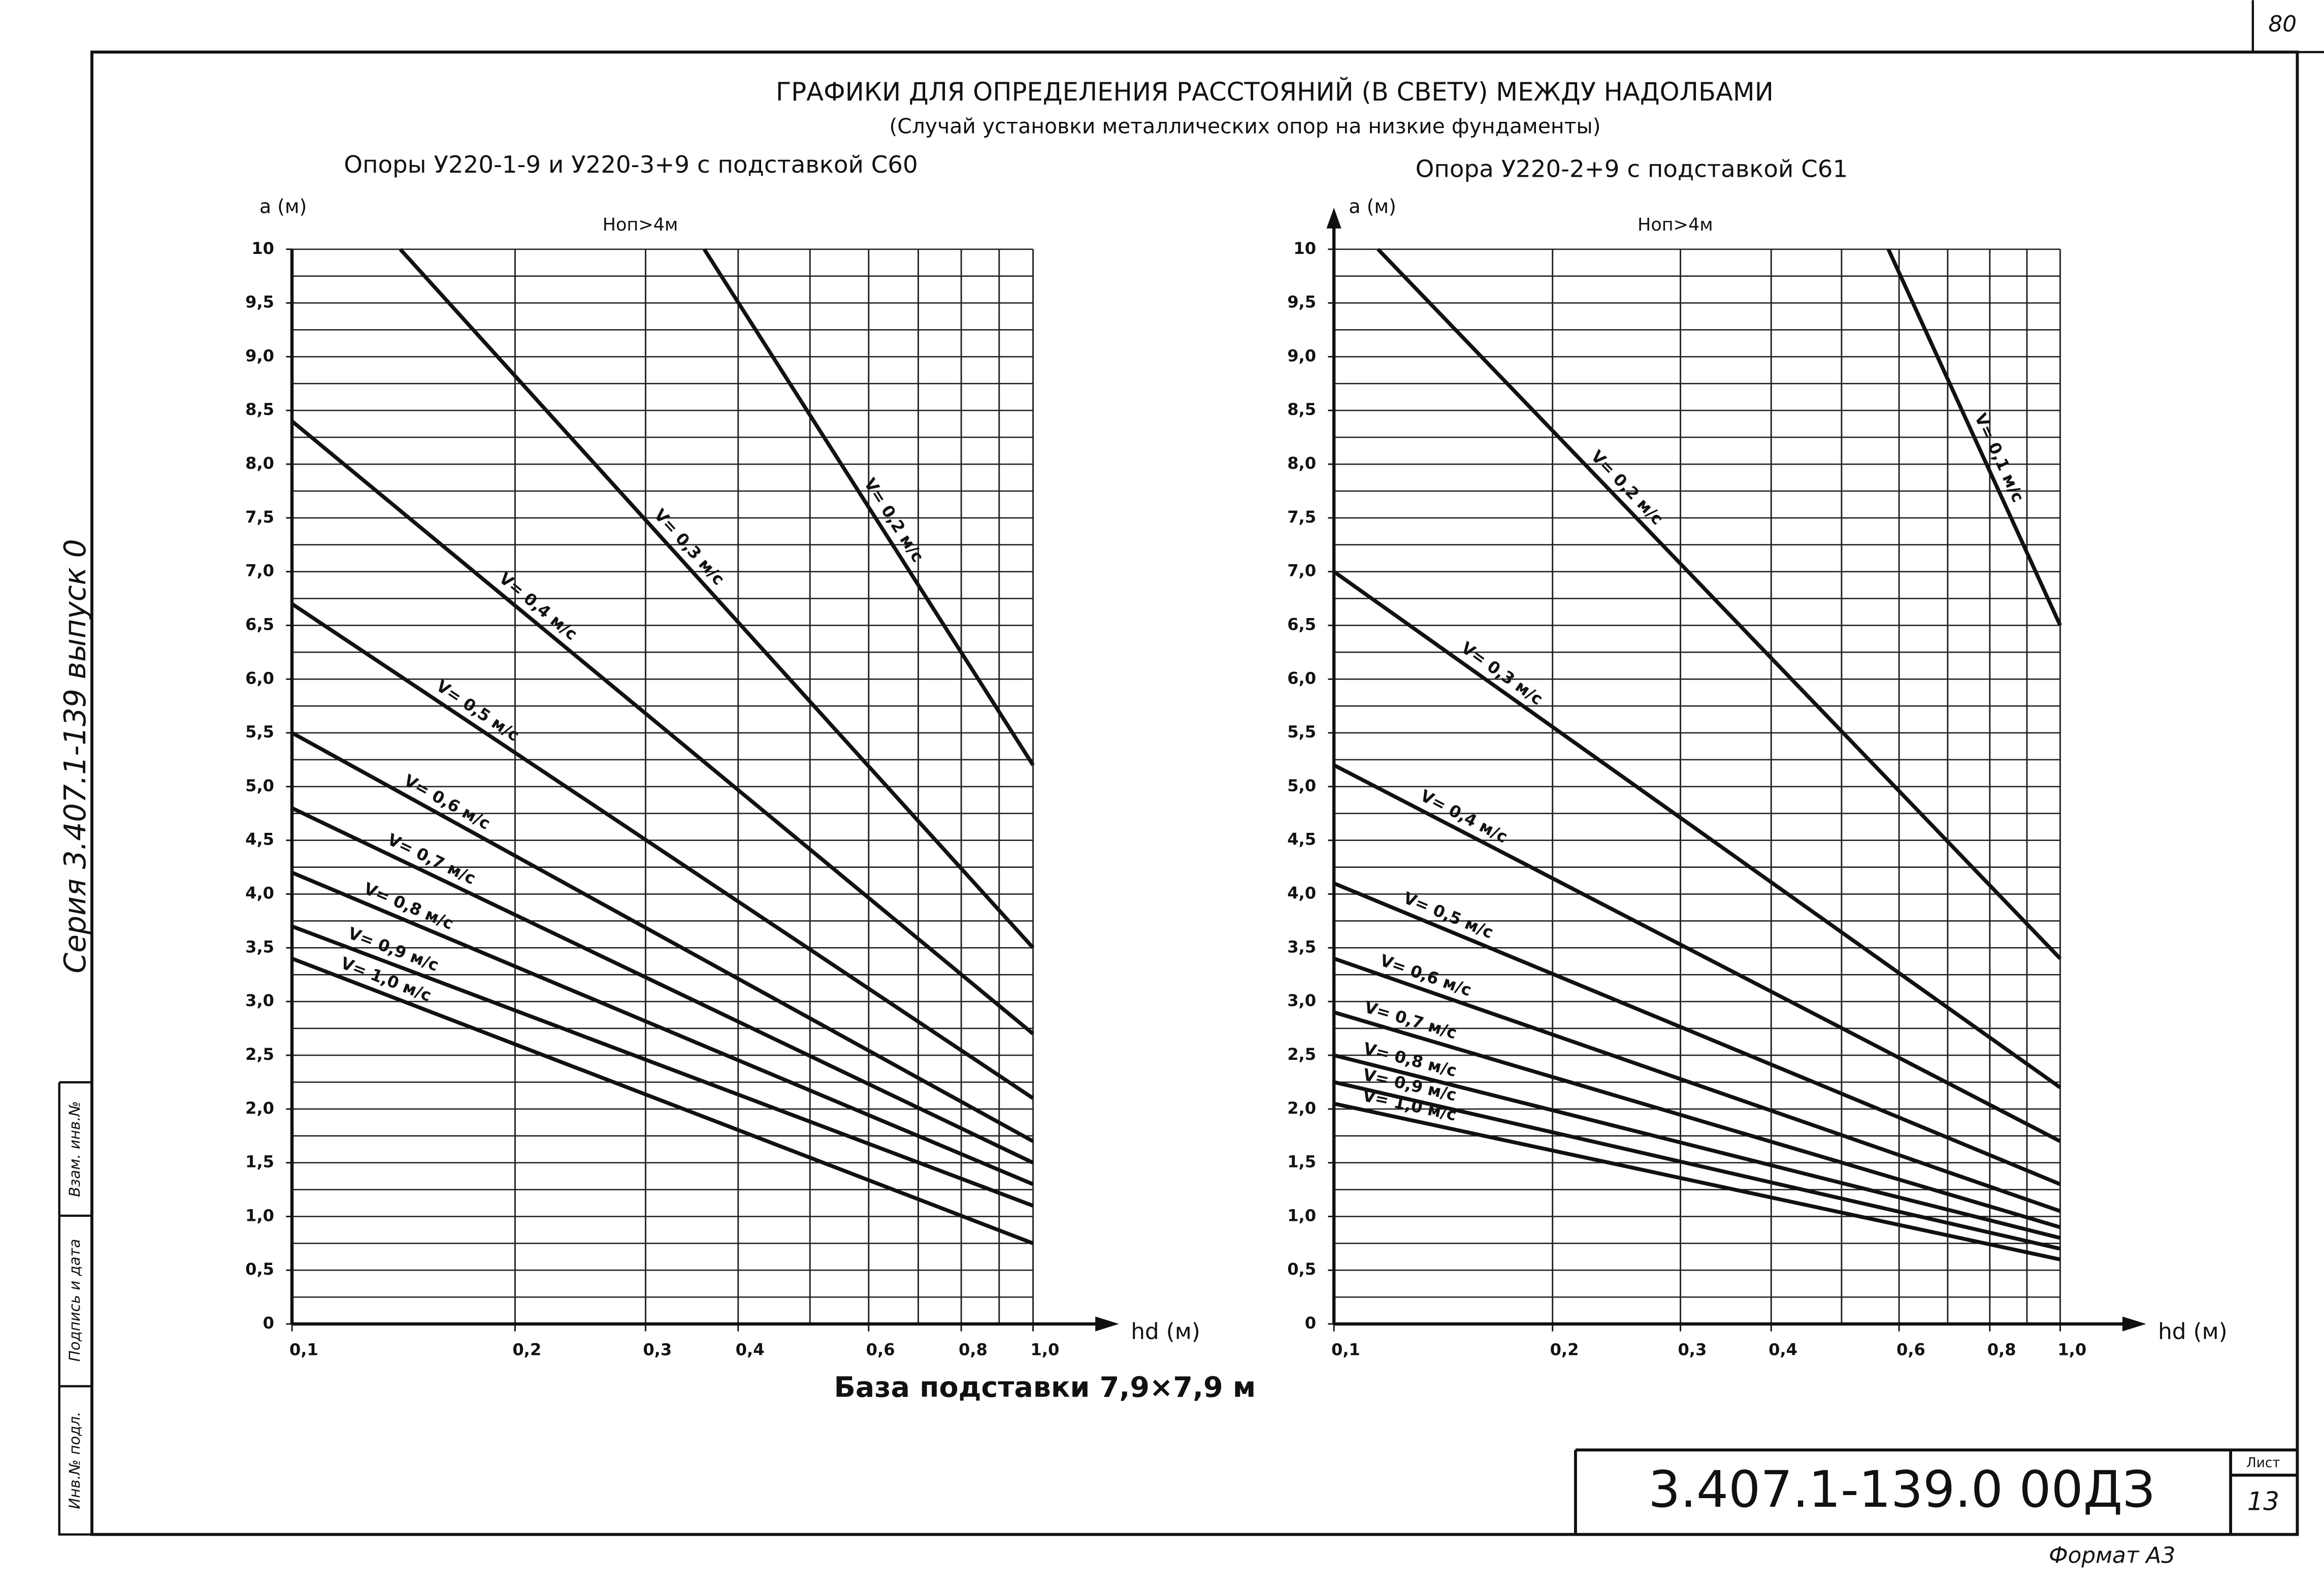 The height and width of the screenshot is (1588, 2324). I want to click on y-tick-label: 2,0, so click(1301, 1108).